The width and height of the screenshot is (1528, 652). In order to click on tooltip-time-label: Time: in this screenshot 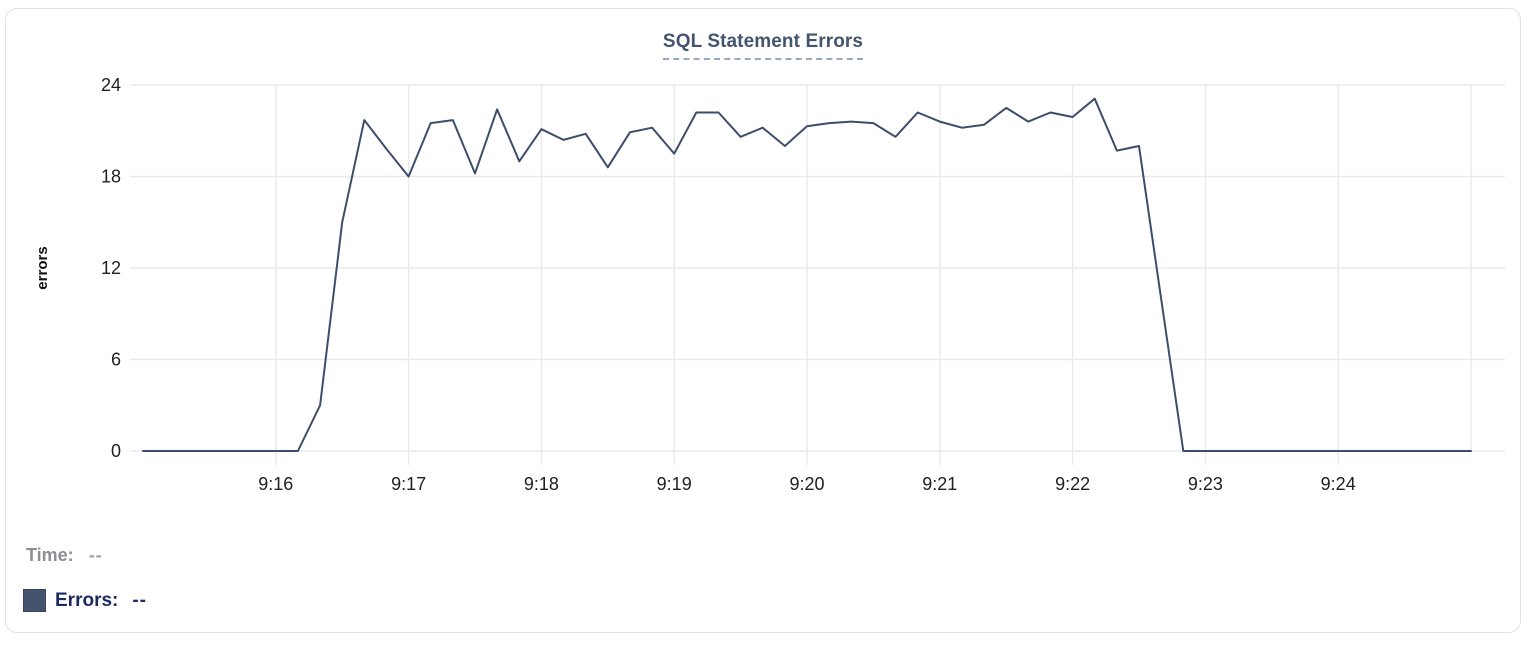, I will do `click(50, 555)`.